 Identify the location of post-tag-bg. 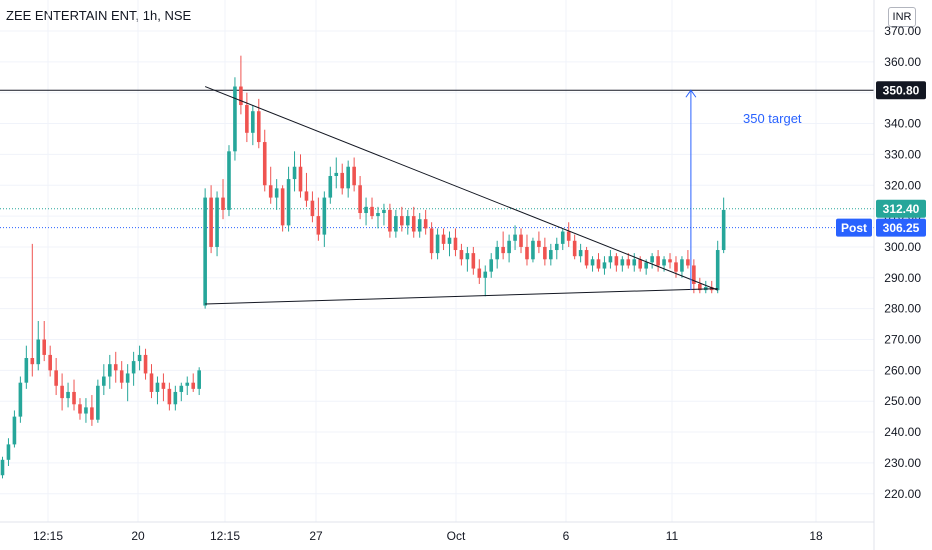
(854, 227).